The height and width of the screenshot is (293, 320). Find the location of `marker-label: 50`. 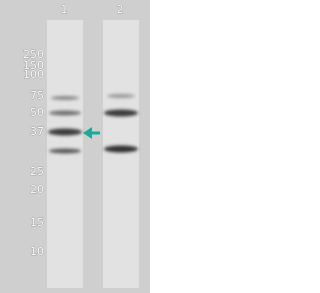

marker-label: 50 is located at coordinates (37, 112).